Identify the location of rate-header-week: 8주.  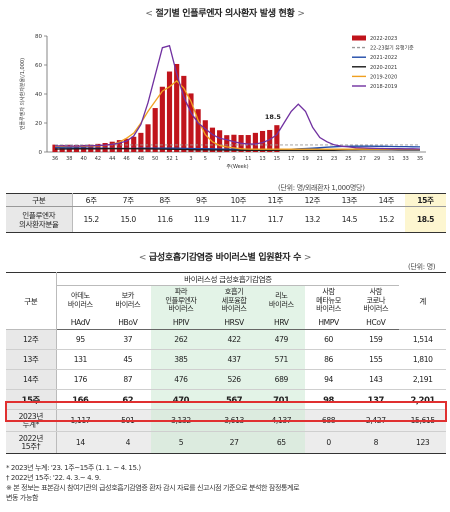
(165, 200).